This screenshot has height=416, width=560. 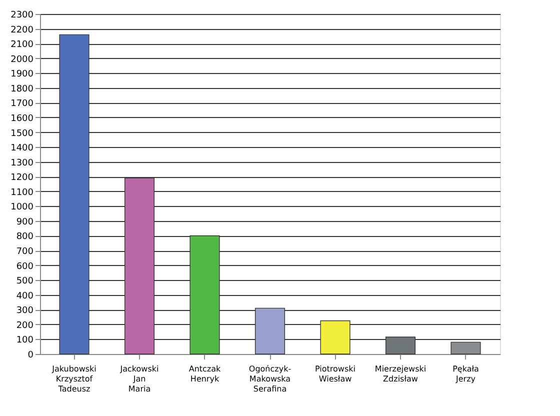 I want to click on y-tick-label: 200, so click(x=25, y=325).